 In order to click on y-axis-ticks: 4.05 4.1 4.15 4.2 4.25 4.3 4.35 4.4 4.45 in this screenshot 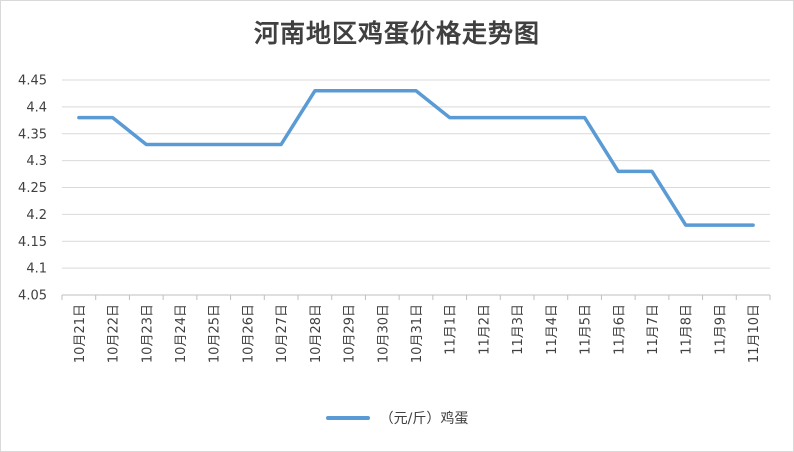, I will do `click(32, 189)`.